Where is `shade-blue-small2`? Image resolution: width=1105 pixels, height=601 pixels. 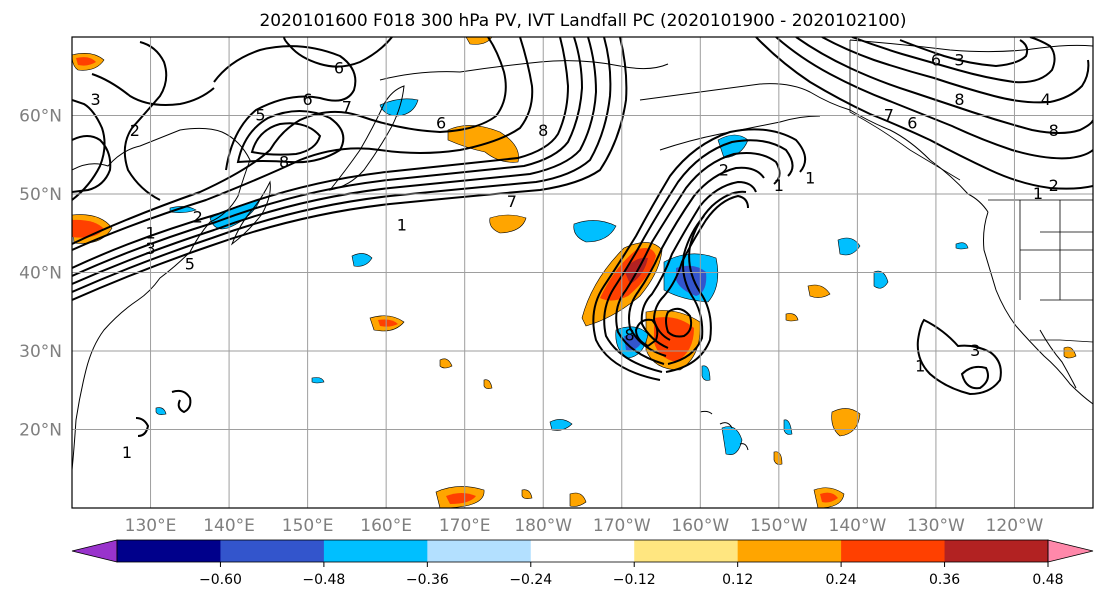
shade-blue-small2 is located at coordinates (962, 246).